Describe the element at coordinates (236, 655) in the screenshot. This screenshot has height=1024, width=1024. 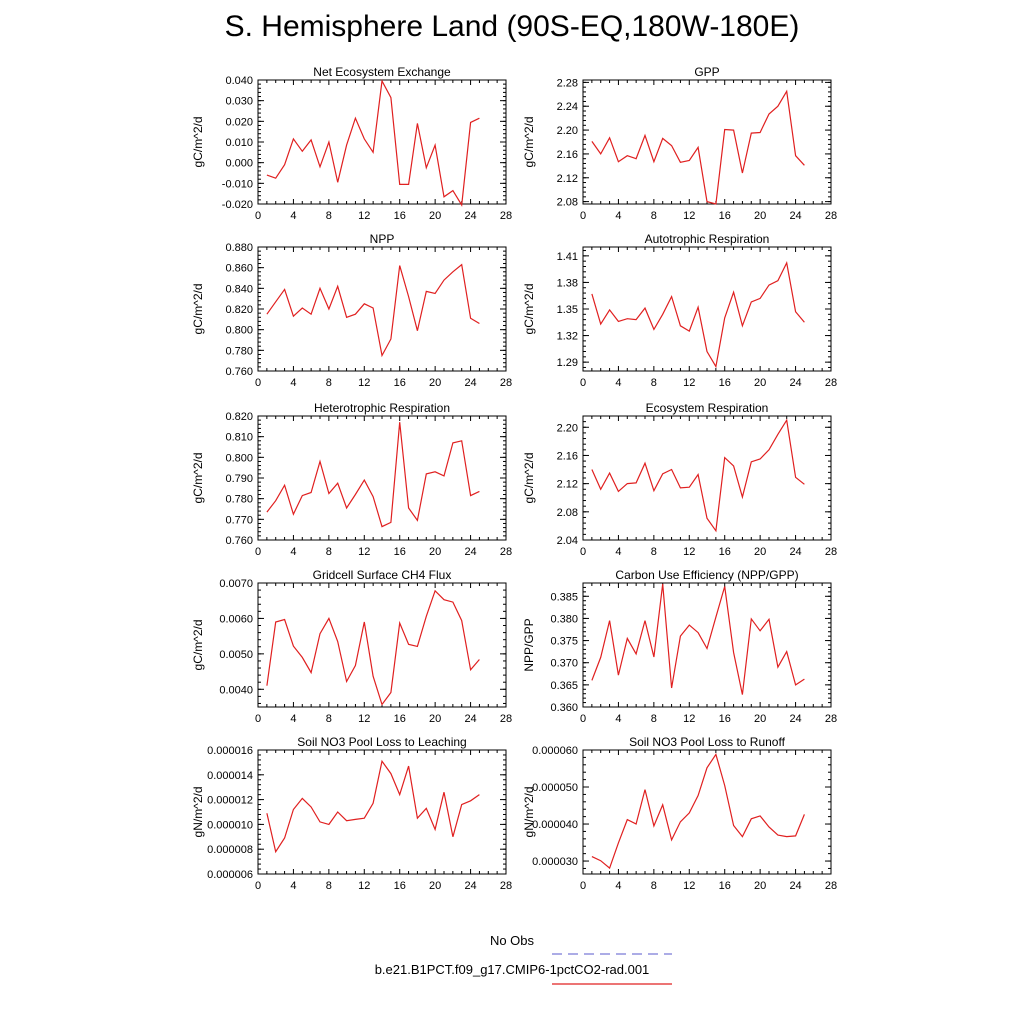
I see `panel-7-ytick-label: 0.0050` at that location.